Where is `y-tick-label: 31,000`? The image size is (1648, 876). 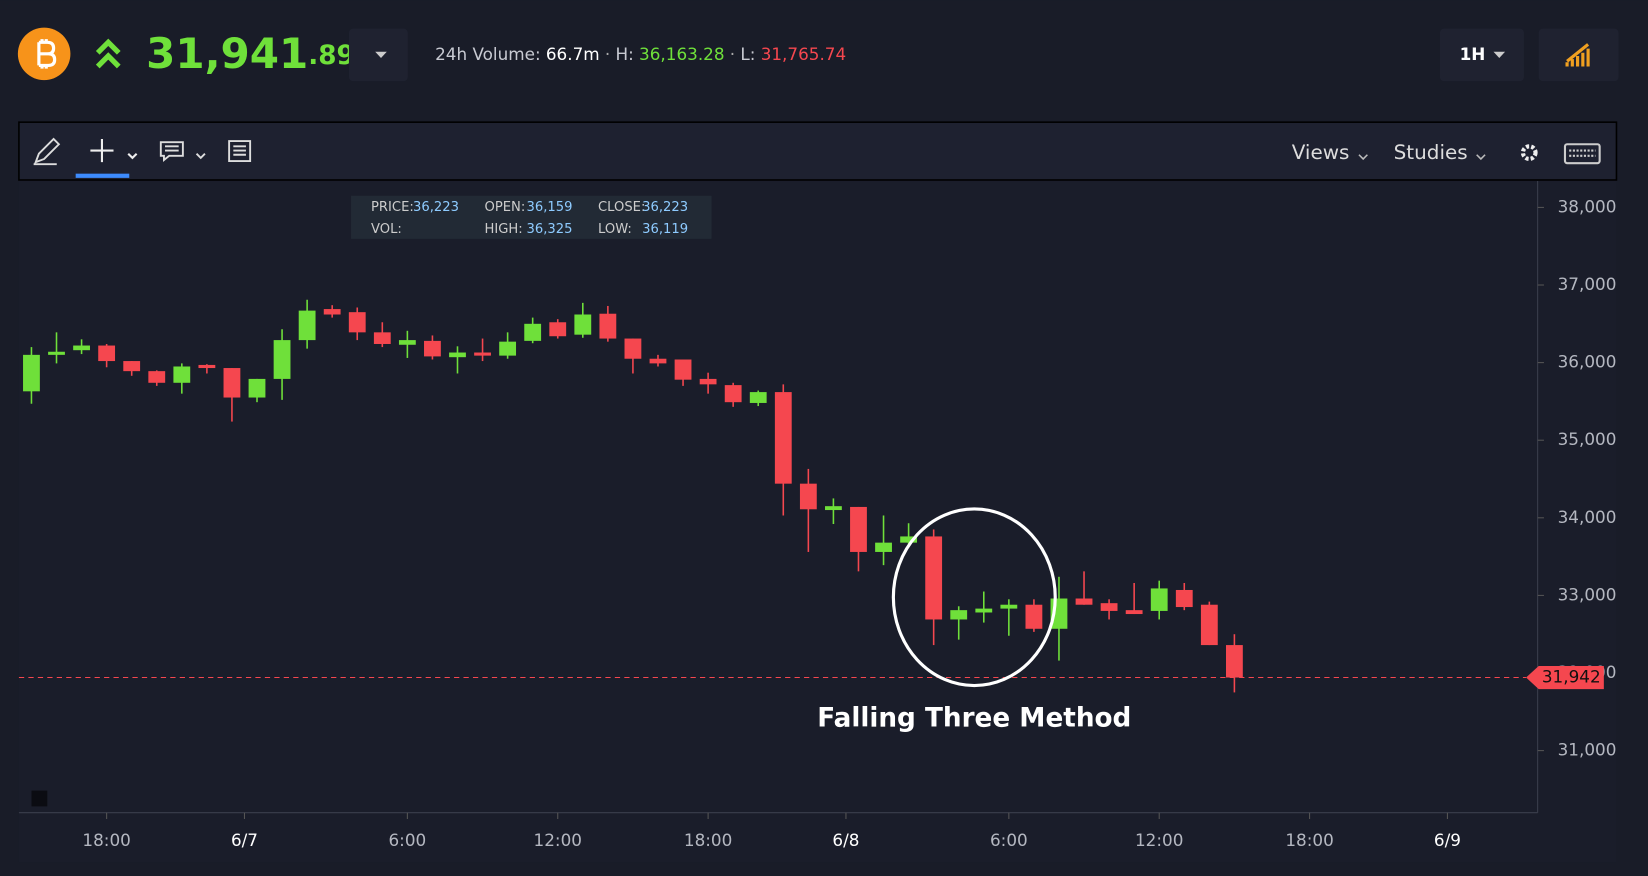 y-tick-label: 31,000 is located at coordinates (1587, 750).